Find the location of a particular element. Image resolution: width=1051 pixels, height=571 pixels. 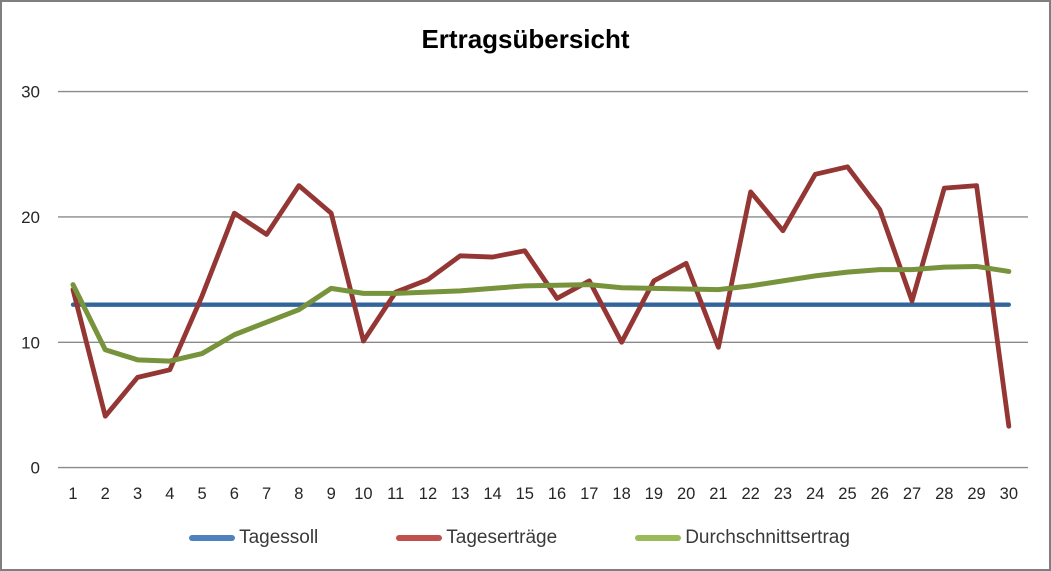

legend-item-tagesertraege: Tageserträge is located at coordinates (476, 537).